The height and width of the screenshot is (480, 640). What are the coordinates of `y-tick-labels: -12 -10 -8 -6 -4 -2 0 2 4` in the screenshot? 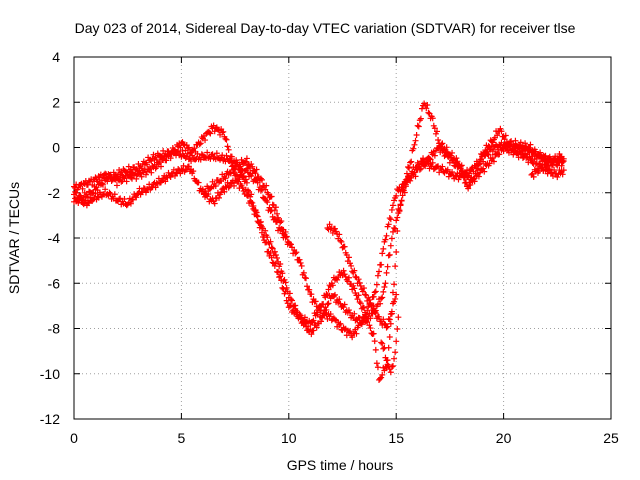 It's located at (50, 238).